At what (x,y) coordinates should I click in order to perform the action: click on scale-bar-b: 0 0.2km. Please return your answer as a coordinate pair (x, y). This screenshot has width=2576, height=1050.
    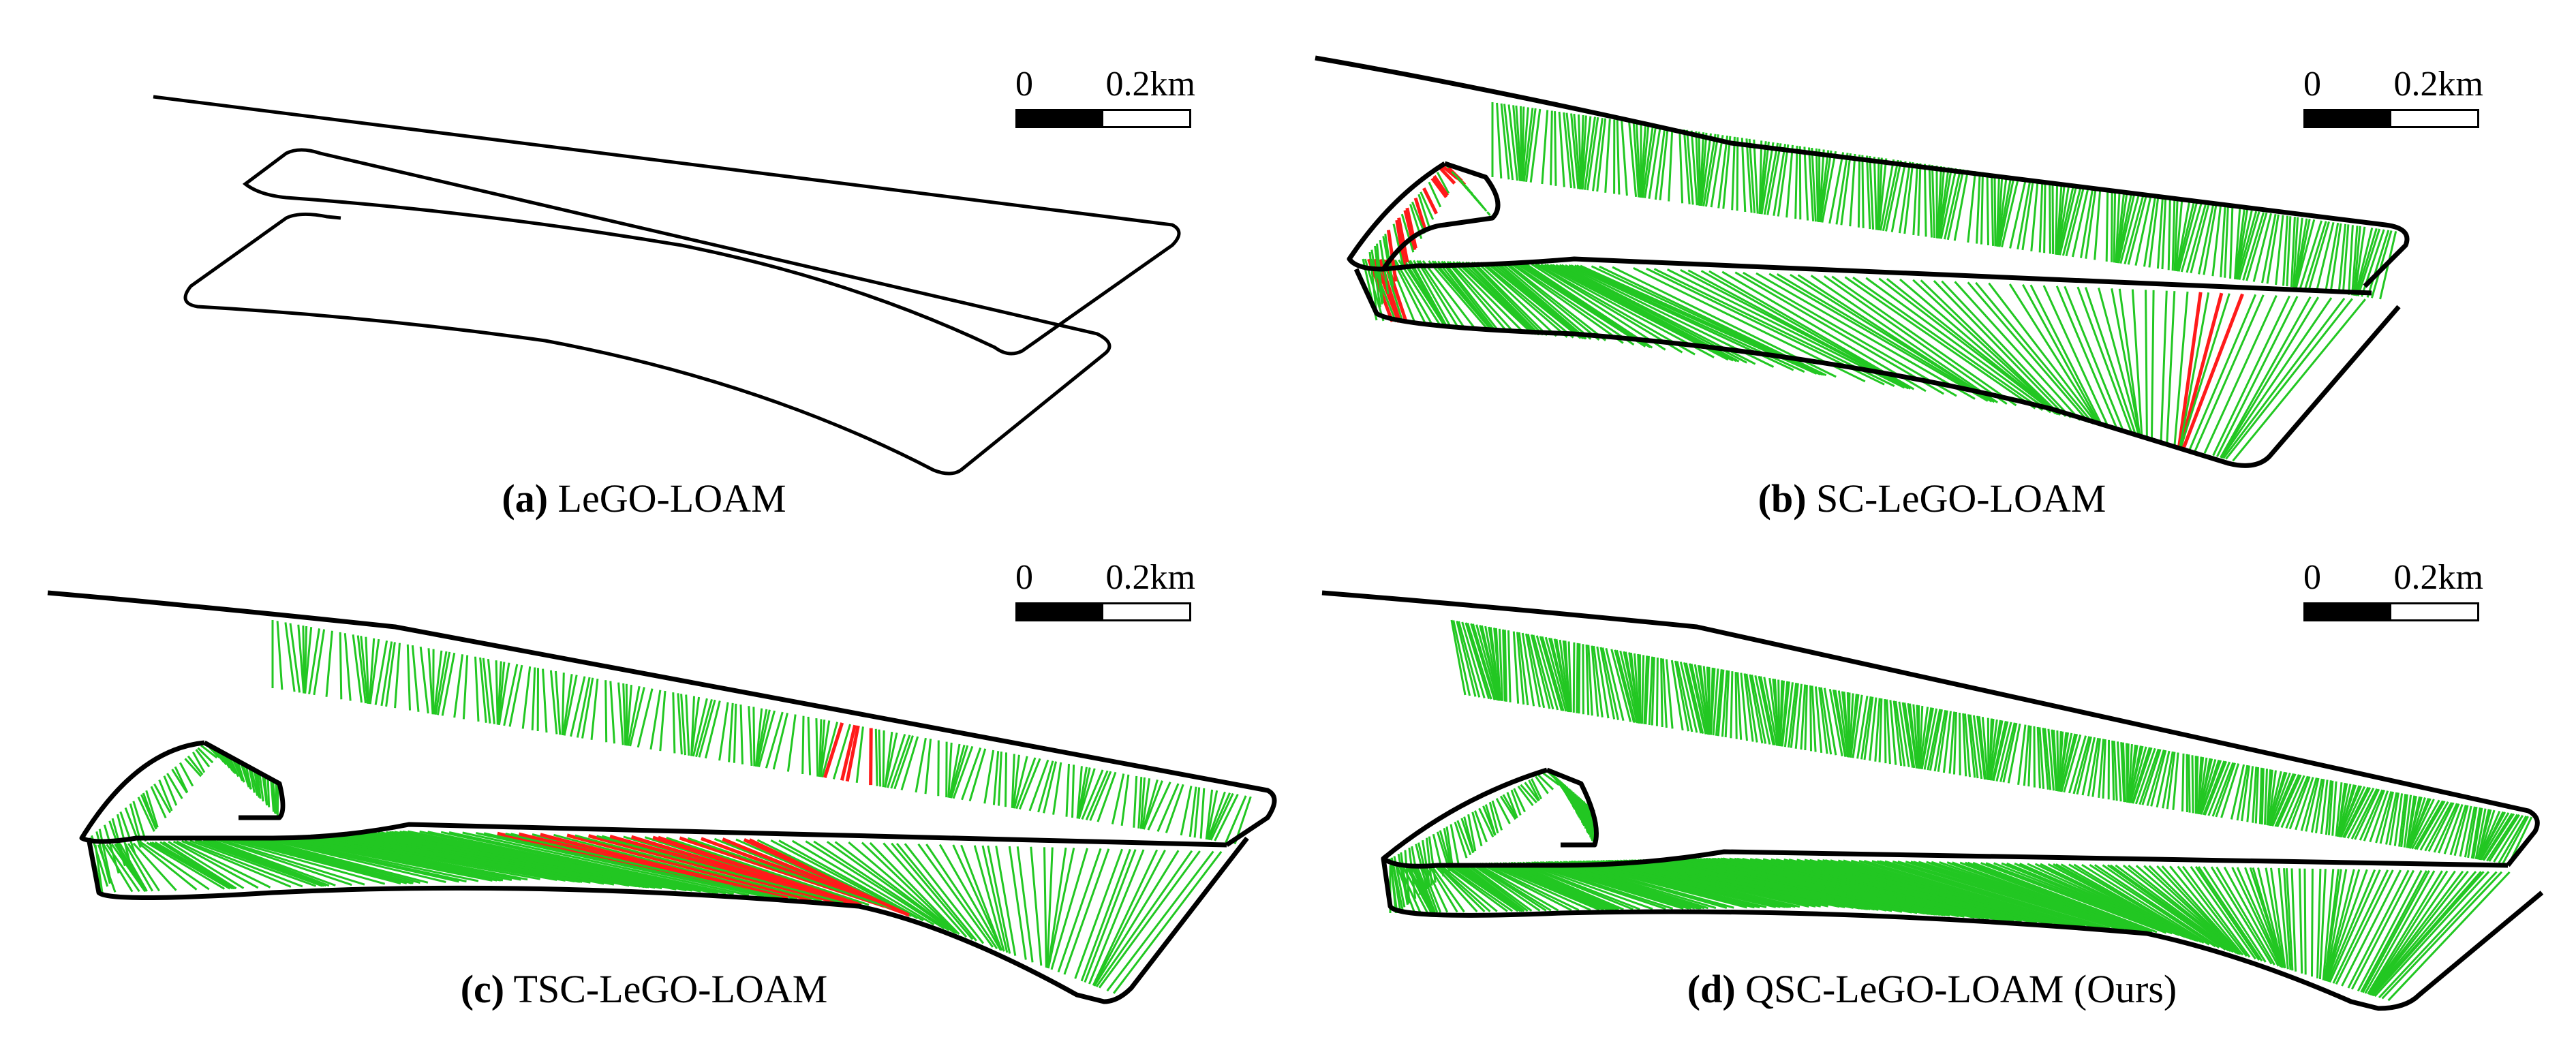
    Looking at the image, I should click on (2393, 103).